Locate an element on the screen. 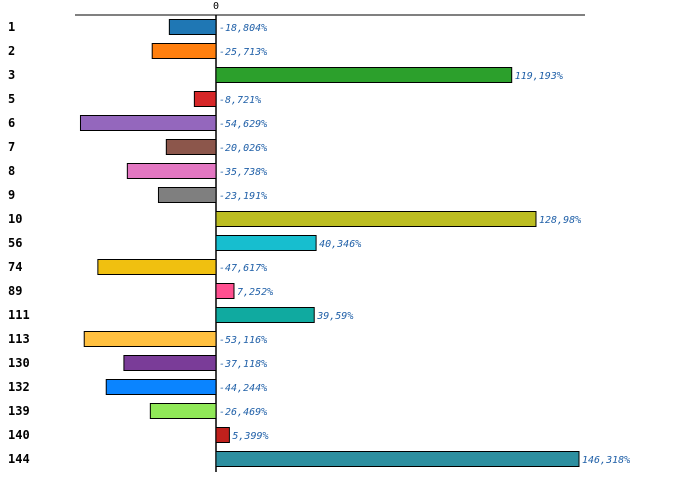  value-label: 5,399% is located at coordinates (250, 436).